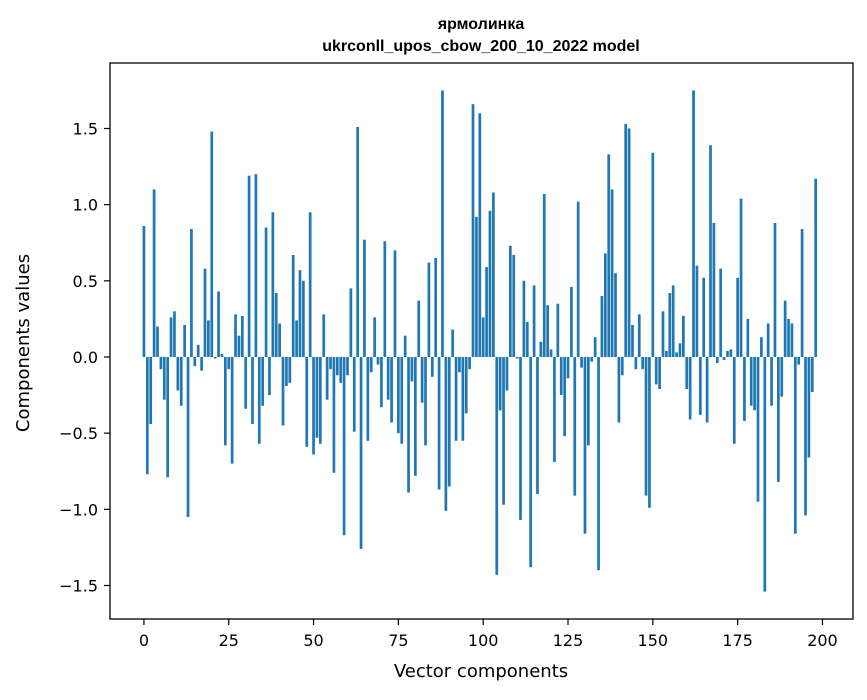  Describe the element at coordinates (481, 671) in the screenshot. I see `x-axis-label: Vector components` at that location.